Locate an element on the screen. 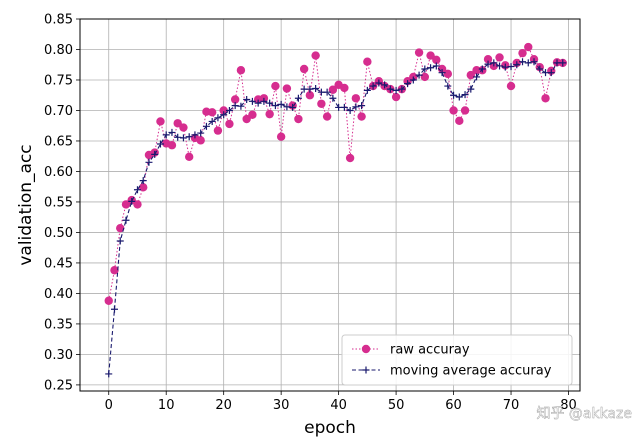  x-tick-label: 80 is located at coordinates (568, 405).